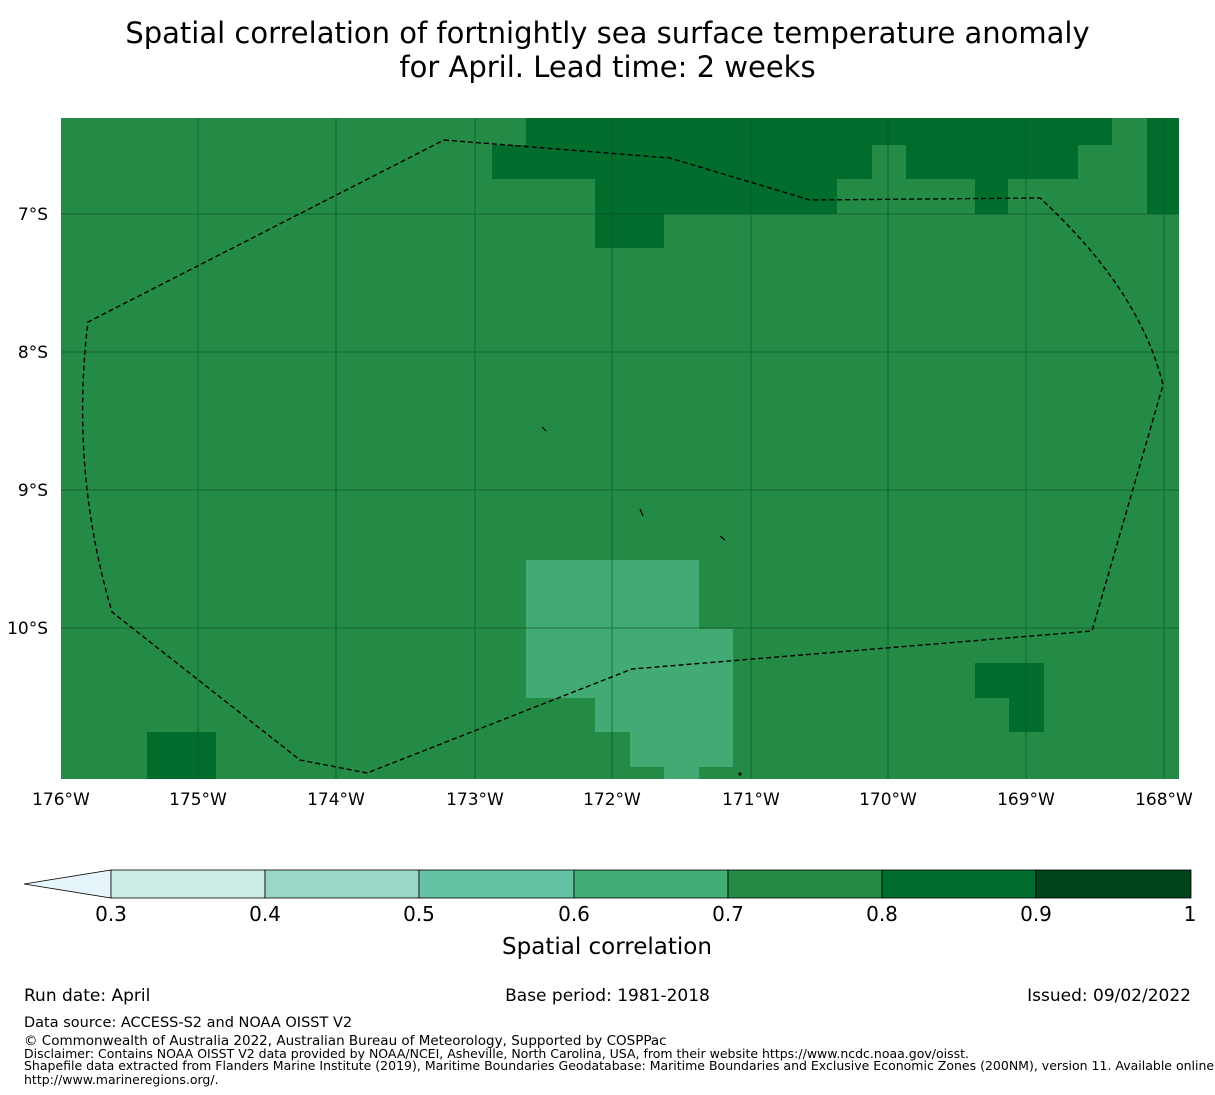 The image size is (1215, 1095). I want to click on lon-label: 175°W, so click(198, 800).